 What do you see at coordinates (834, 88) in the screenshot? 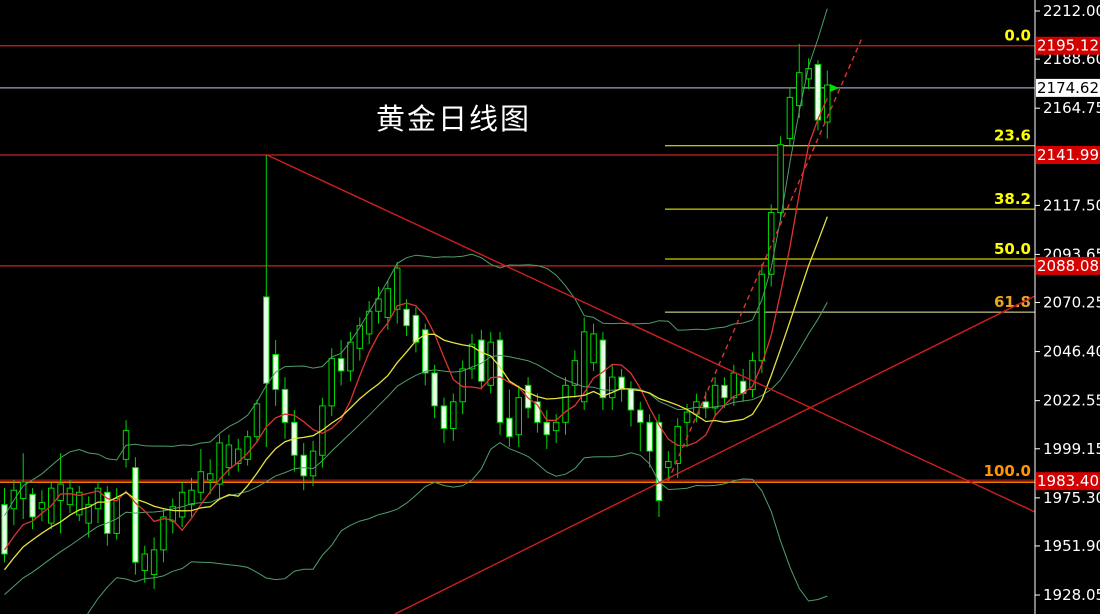
I see `current-price-arrow-icon` at bounding box center [834, 88].